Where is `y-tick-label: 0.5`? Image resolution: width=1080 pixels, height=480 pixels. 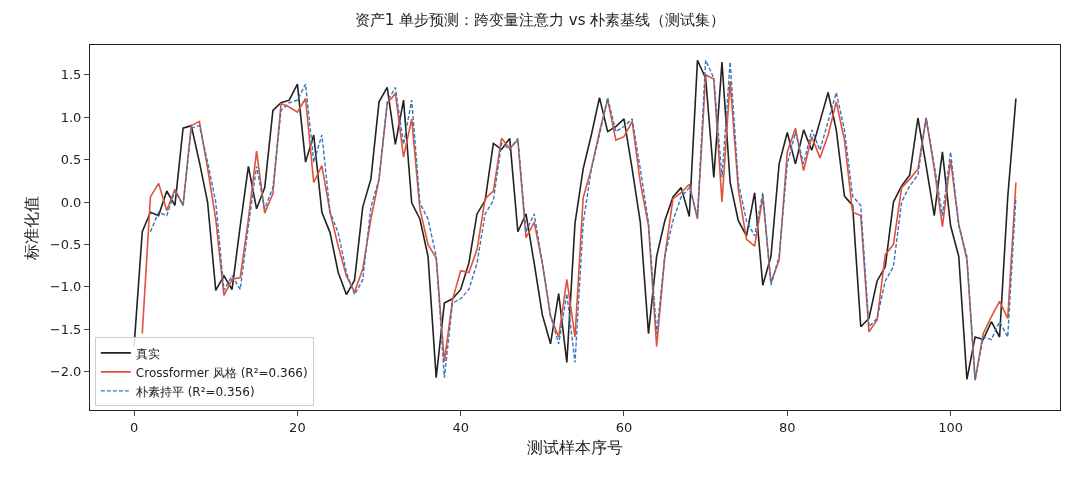
y-tick-label: 0.5 is located at coordinates (71, 160).